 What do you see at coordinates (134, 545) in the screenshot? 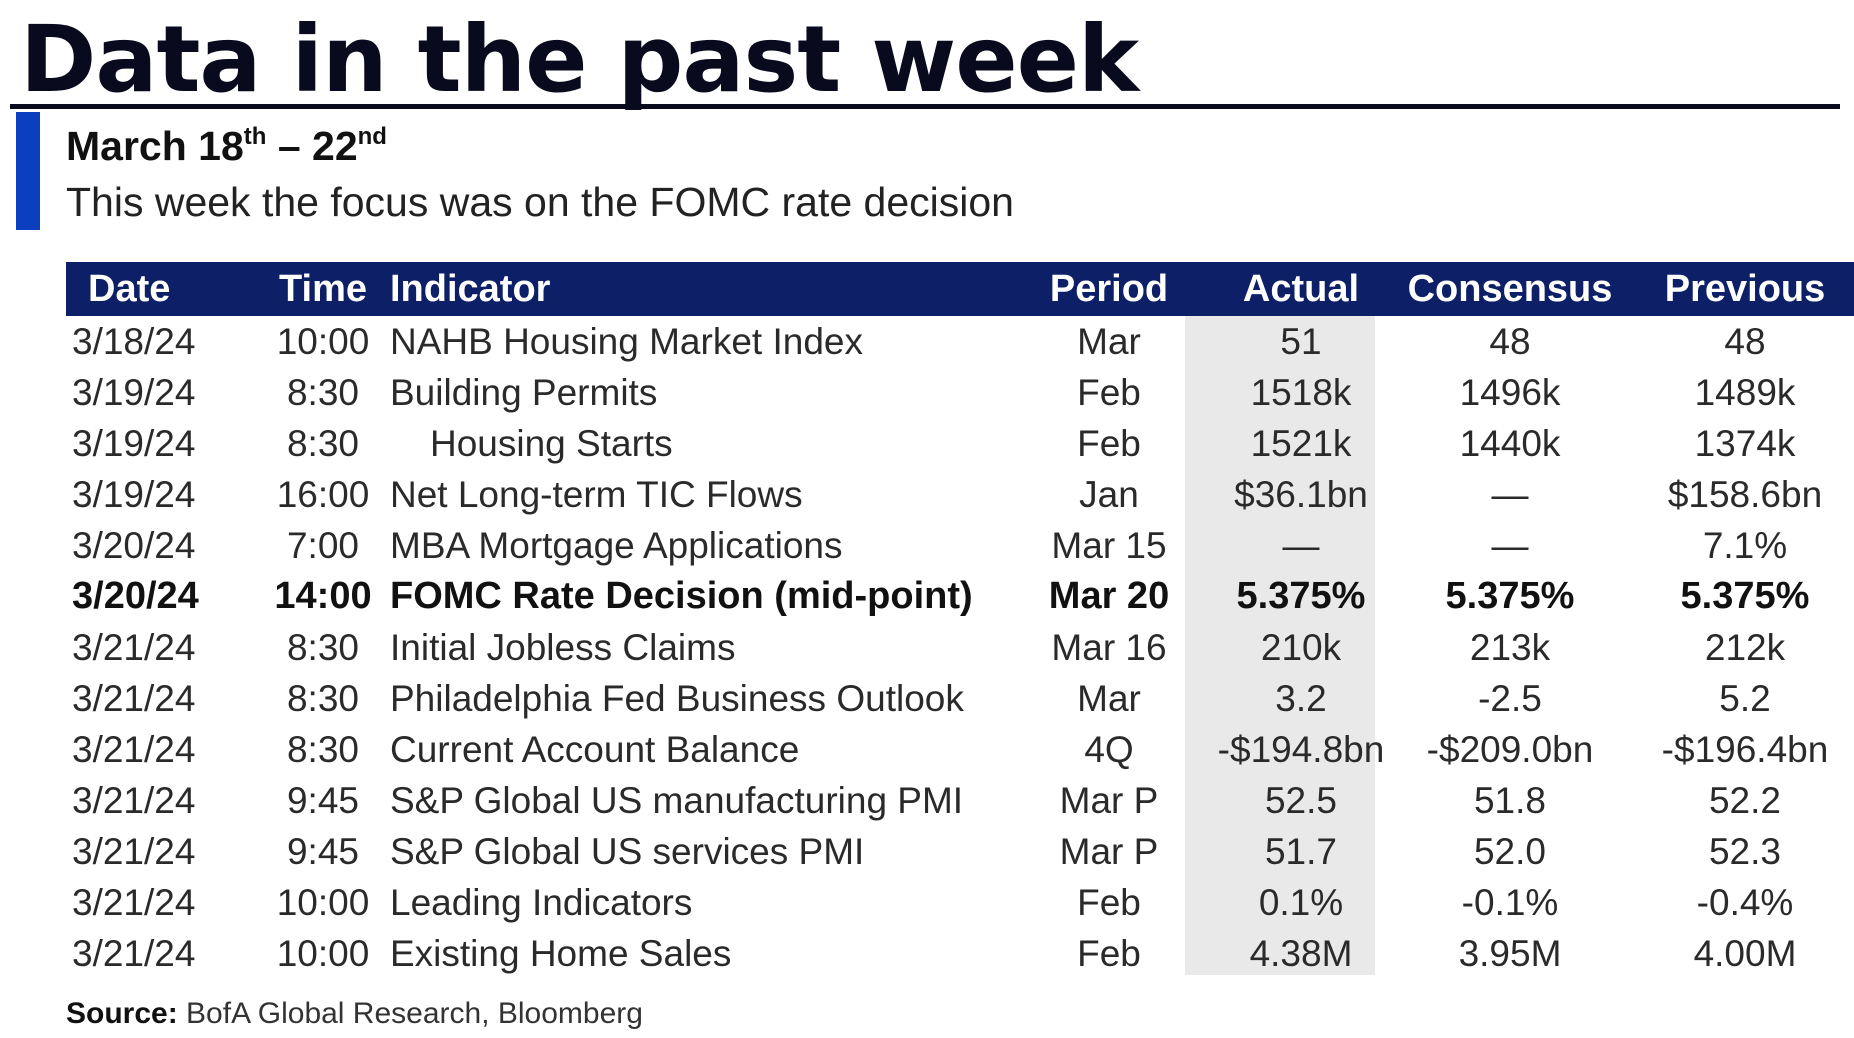
I see `cell-date: 3/20/24` at bounding box center [134, 545].